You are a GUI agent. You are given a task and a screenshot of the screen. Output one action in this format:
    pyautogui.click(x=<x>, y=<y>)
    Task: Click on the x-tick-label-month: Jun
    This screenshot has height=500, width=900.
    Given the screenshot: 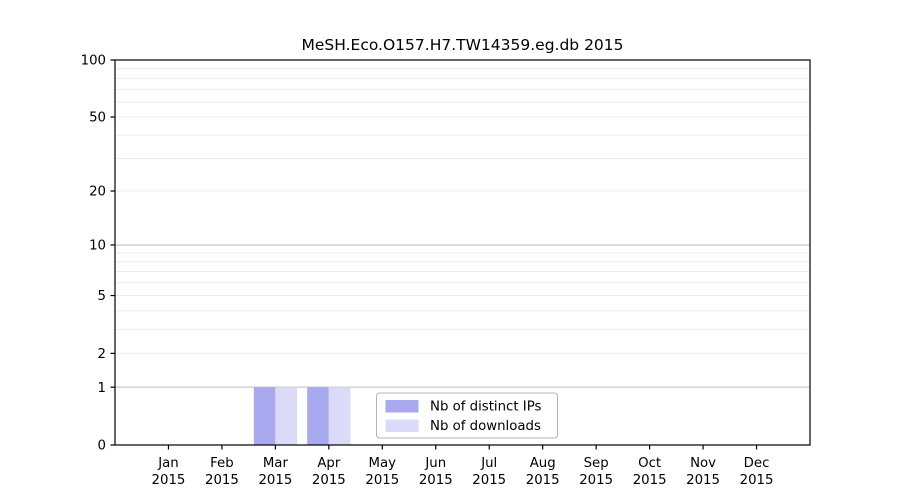 What is the action you would take?
    pyautogui.click(x=435, y=463)
    